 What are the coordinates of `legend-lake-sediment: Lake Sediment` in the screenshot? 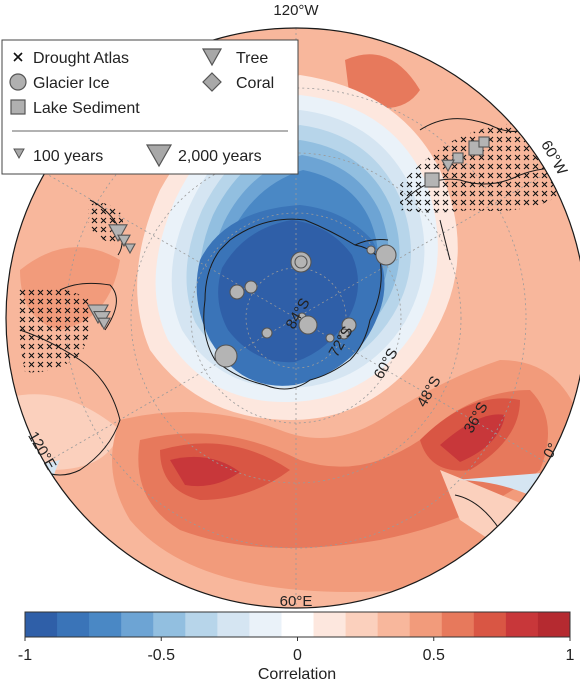 It's located at (75, 108).